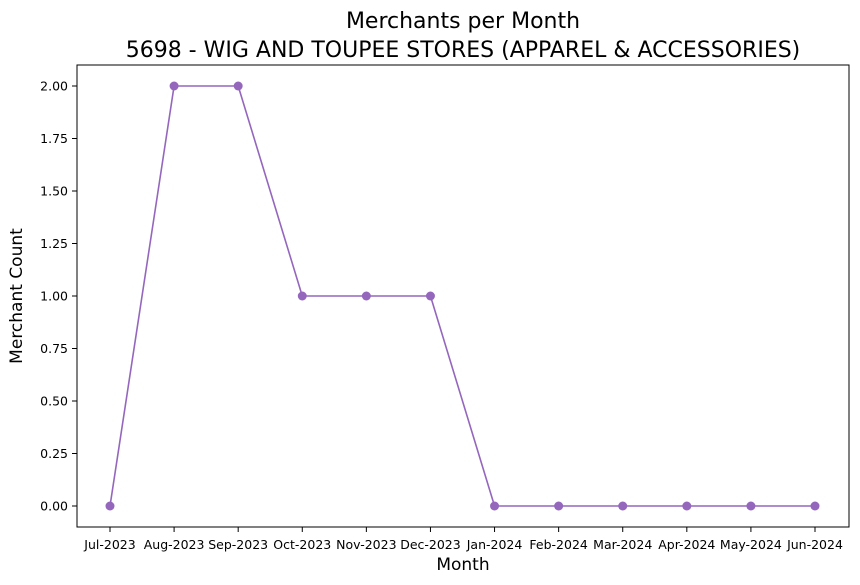 This screenshot has height=585, width=860. I want to click on x-tick-label: Jul-2023, so click(109, 544).